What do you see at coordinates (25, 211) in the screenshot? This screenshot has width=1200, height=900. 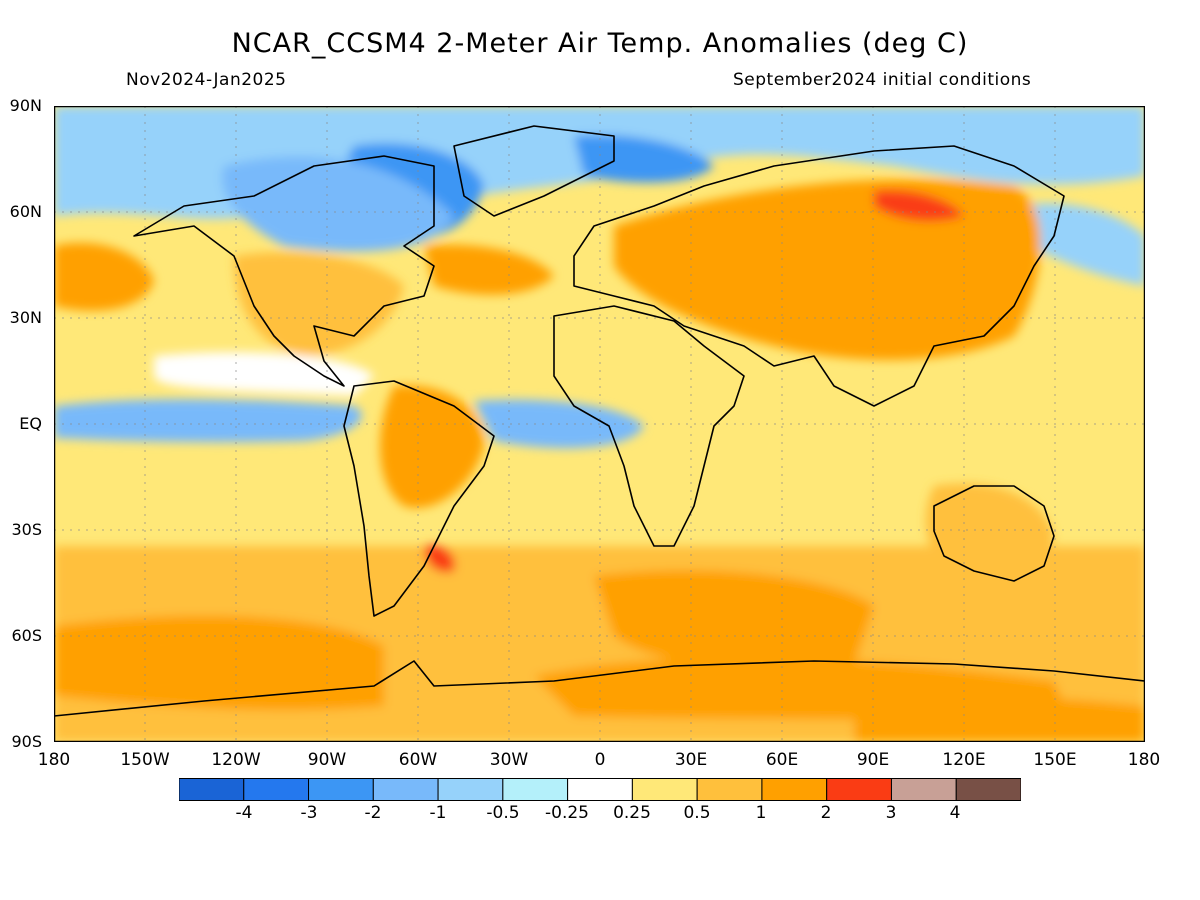 I see `lat-label: 60N` at bounding box center [25, 211].